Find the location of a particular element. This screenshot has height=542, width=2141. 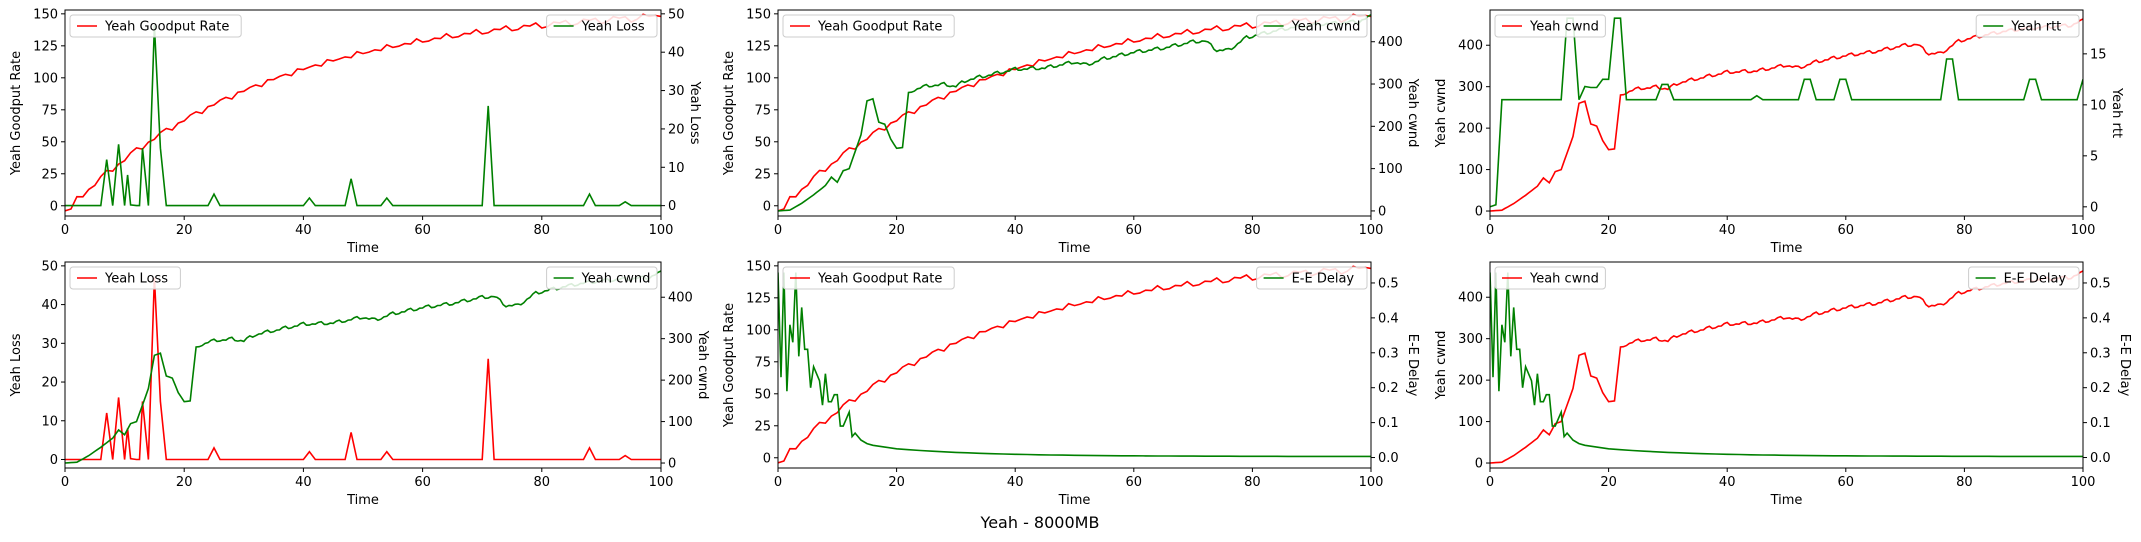

legend-label: Yeah rtt is located at coordinates (2035, 27).